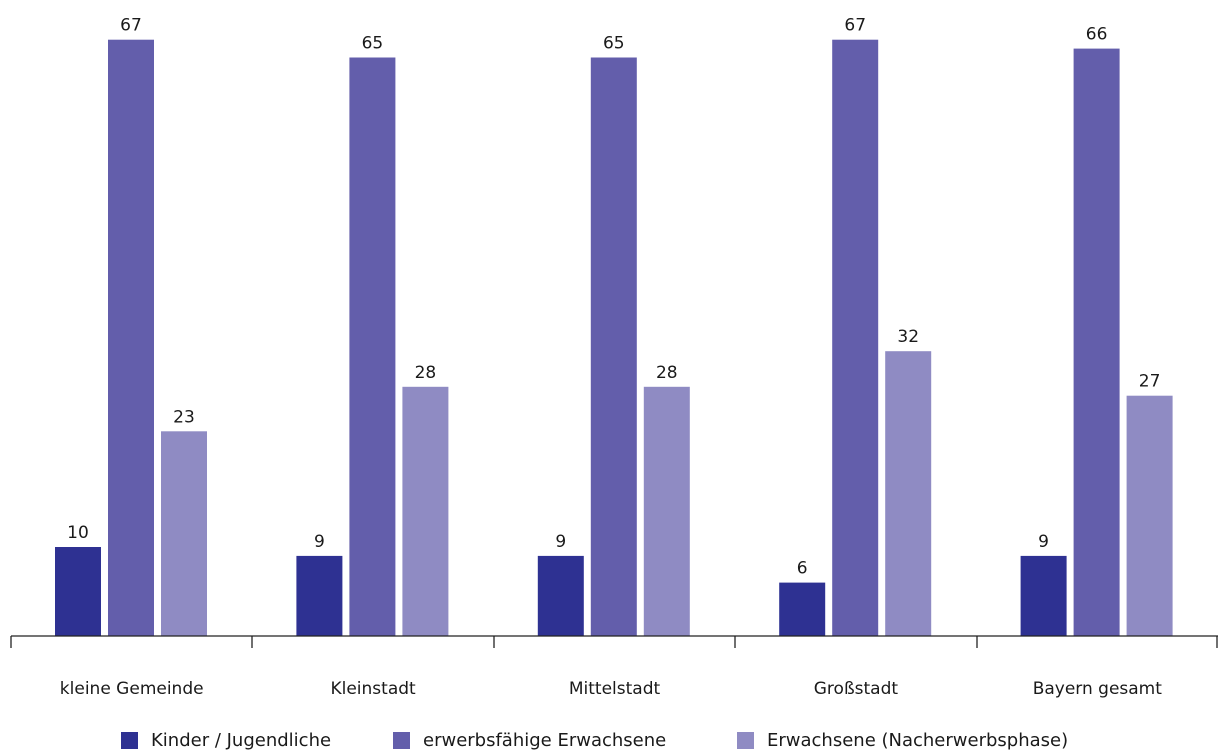 Image resolution: width=1220 pixels, height=755 pixels. I want to click on data-label: 10, so click(78, 533).